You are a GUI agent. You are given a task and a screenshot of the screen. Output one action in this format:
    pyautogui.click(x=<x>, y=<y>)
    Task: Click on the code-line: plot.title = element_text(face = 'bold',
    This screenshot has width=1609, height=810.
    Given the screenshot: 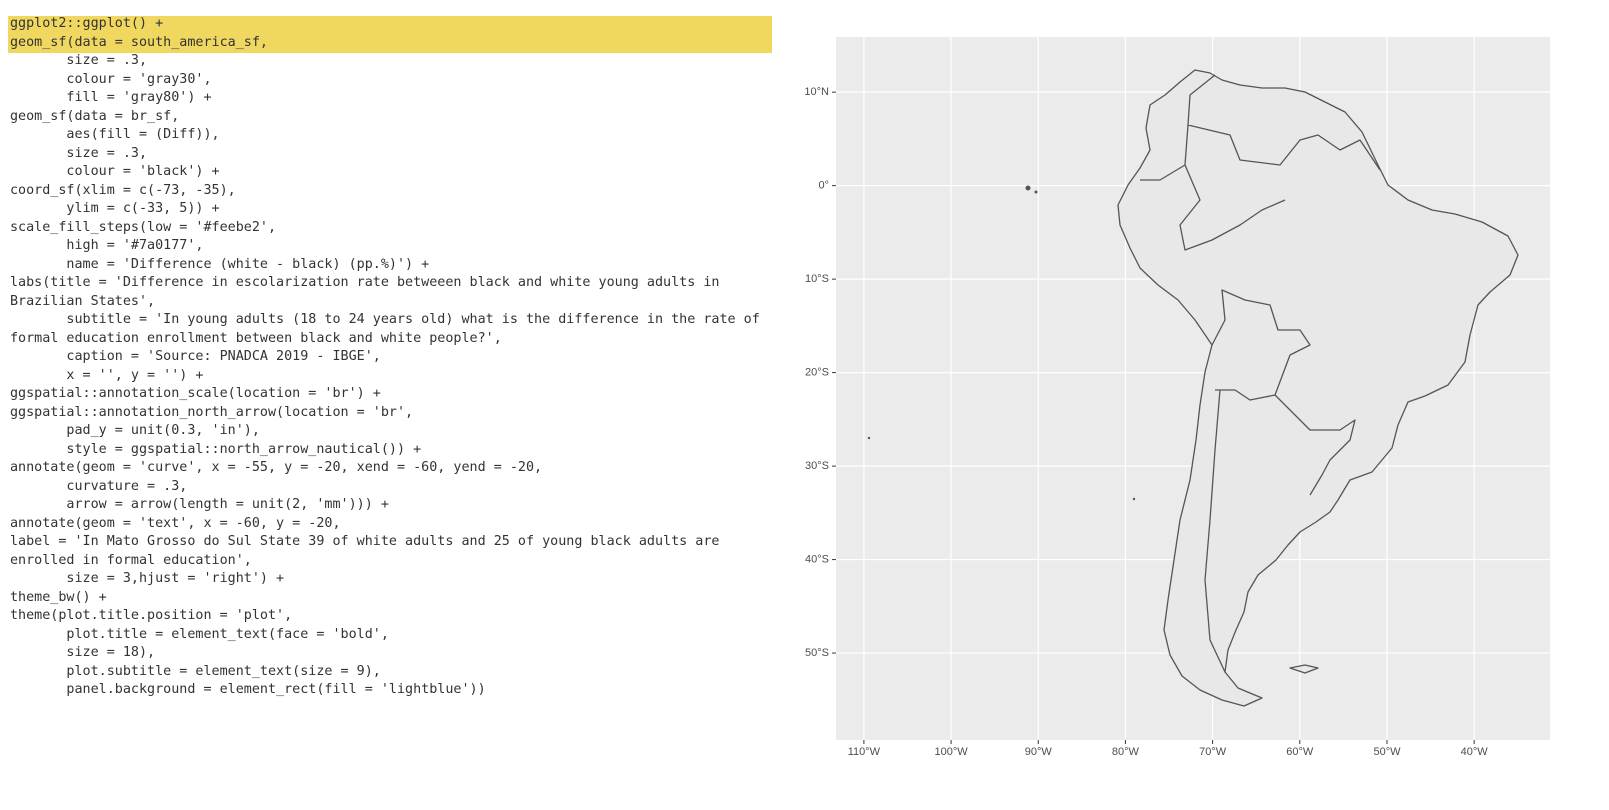 What is the action you would take?
    pyautogui.click(x=199, y=634)
    